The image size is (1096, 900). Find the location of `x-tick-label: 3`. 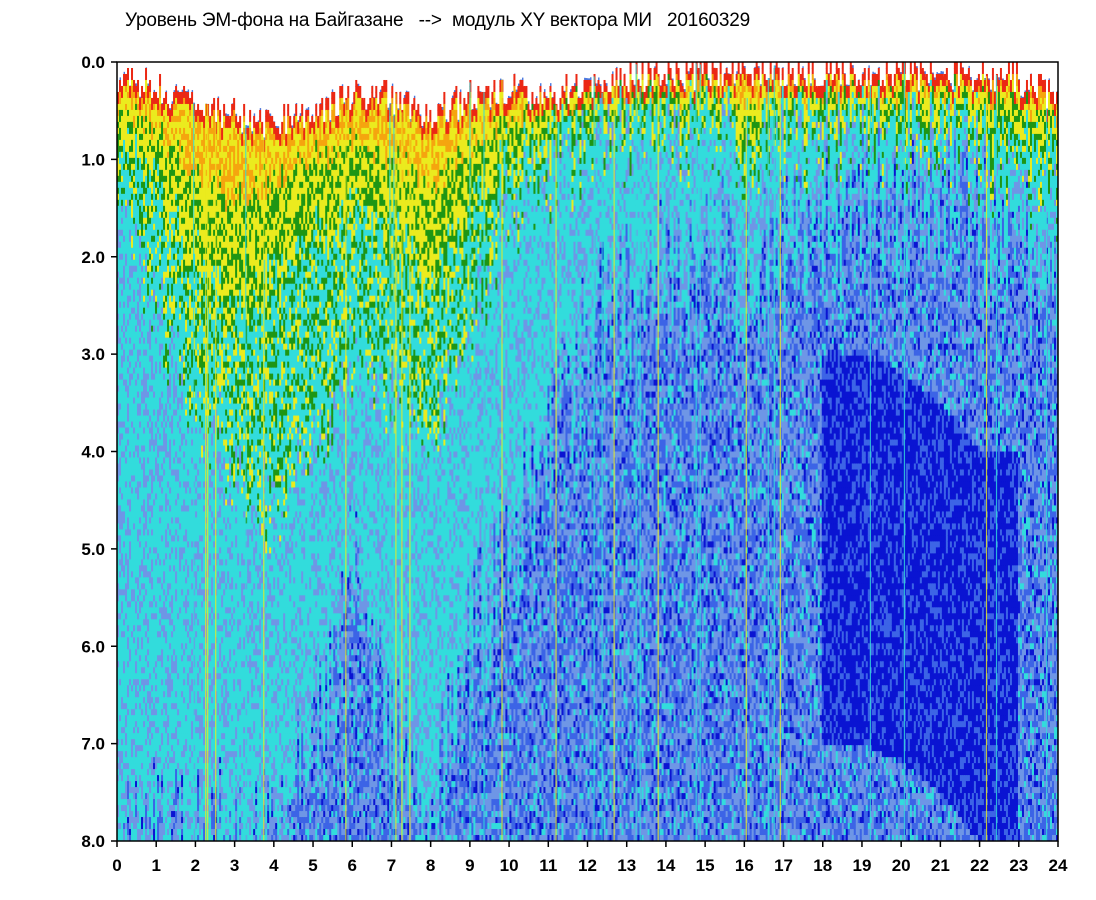

x-tick-label: 3 is located at coordinates (234, 865).